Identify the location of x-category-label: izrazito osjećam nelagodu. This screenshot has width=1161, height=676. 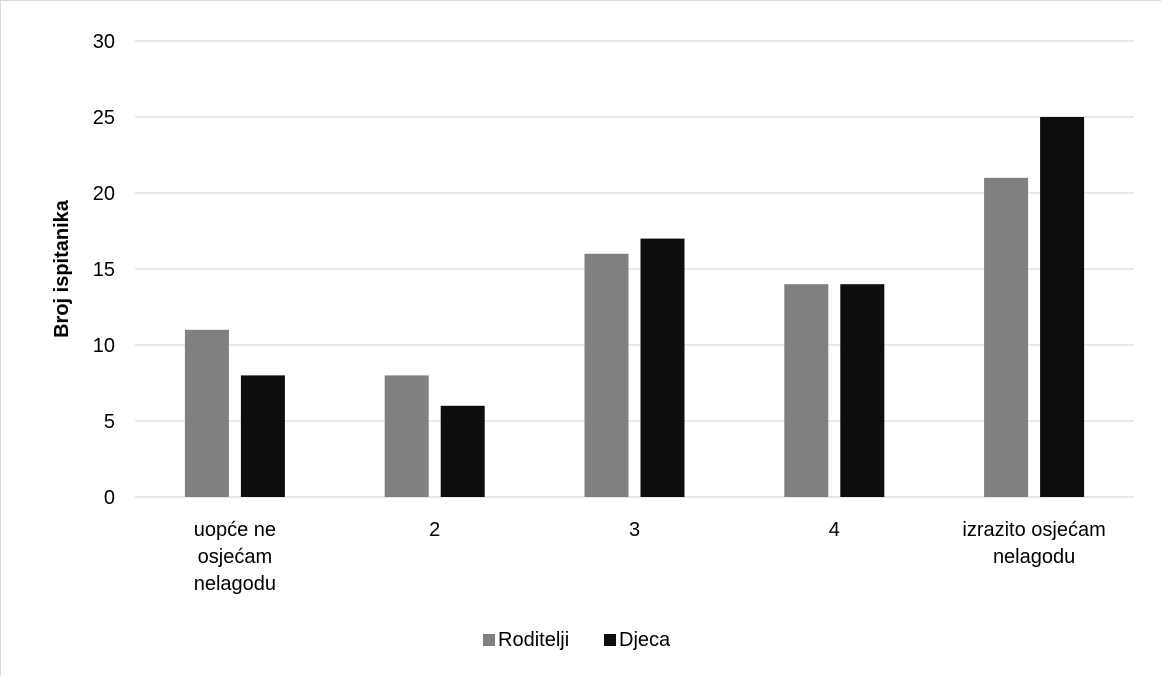
(1033, 543).